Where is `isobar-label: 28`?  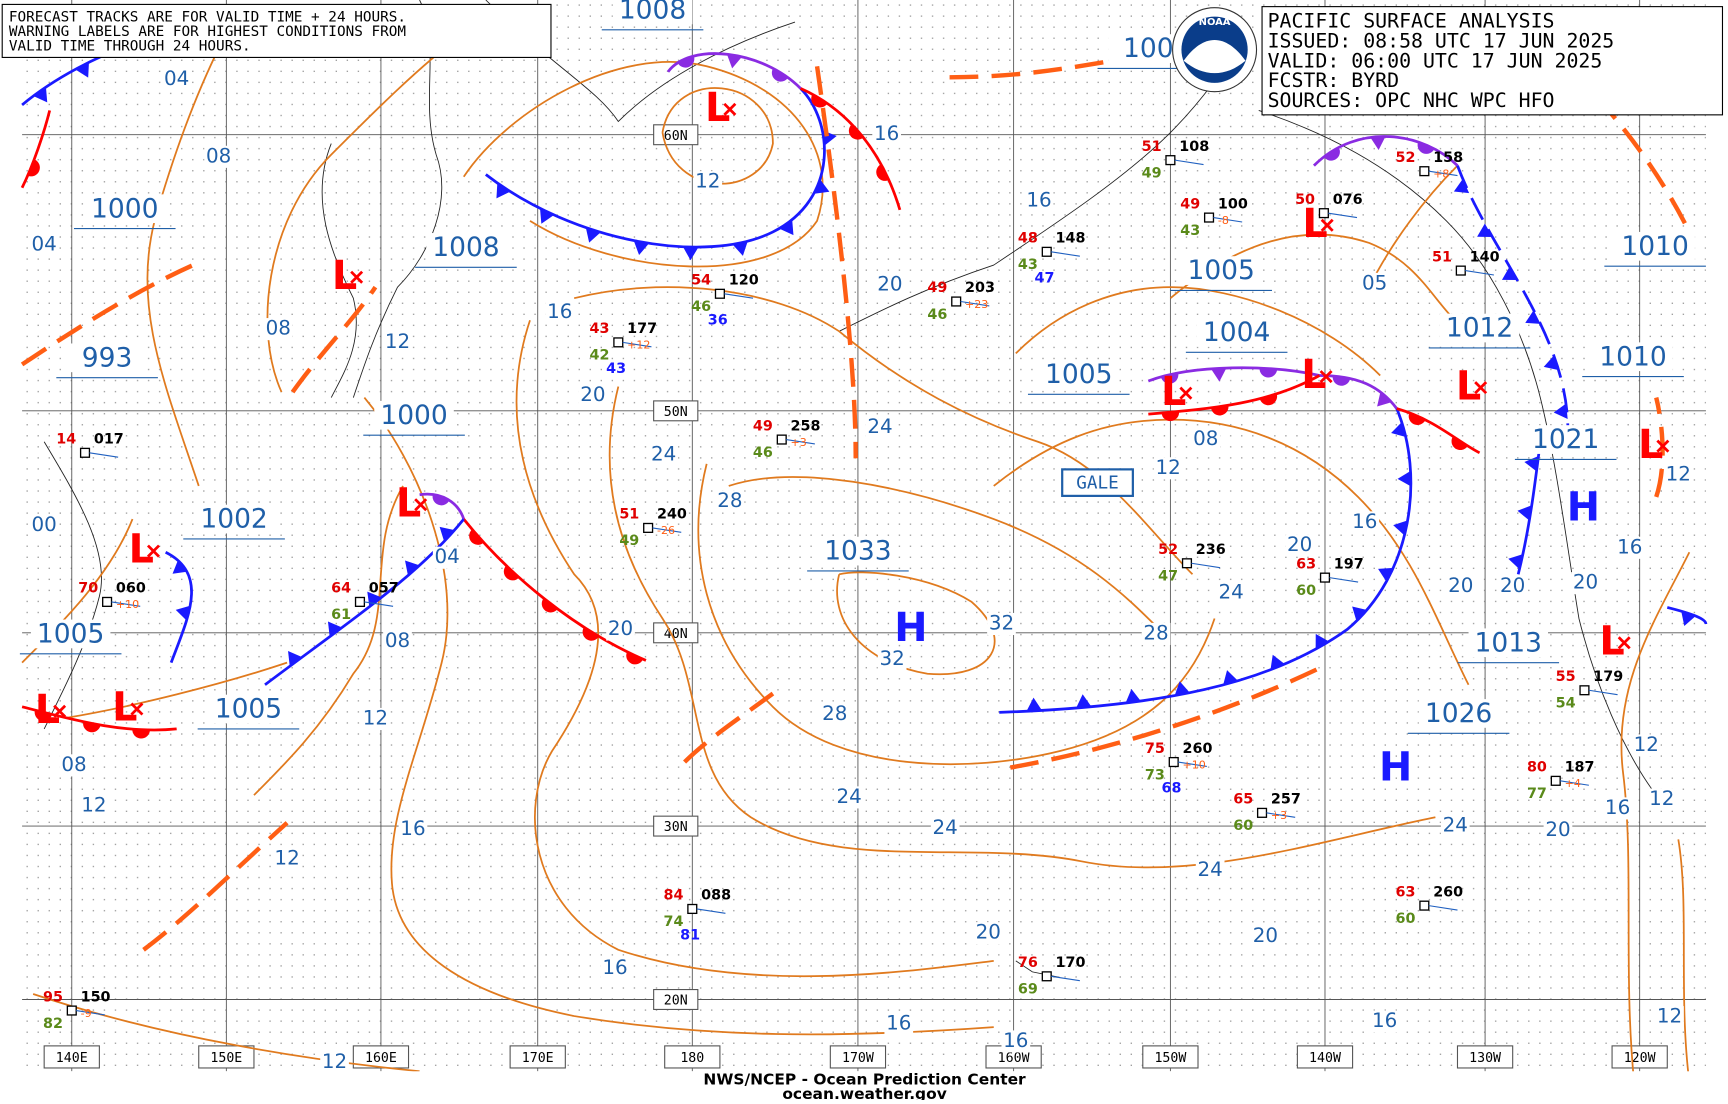 isobar-label: 28 is located at coordinates (834, 713).